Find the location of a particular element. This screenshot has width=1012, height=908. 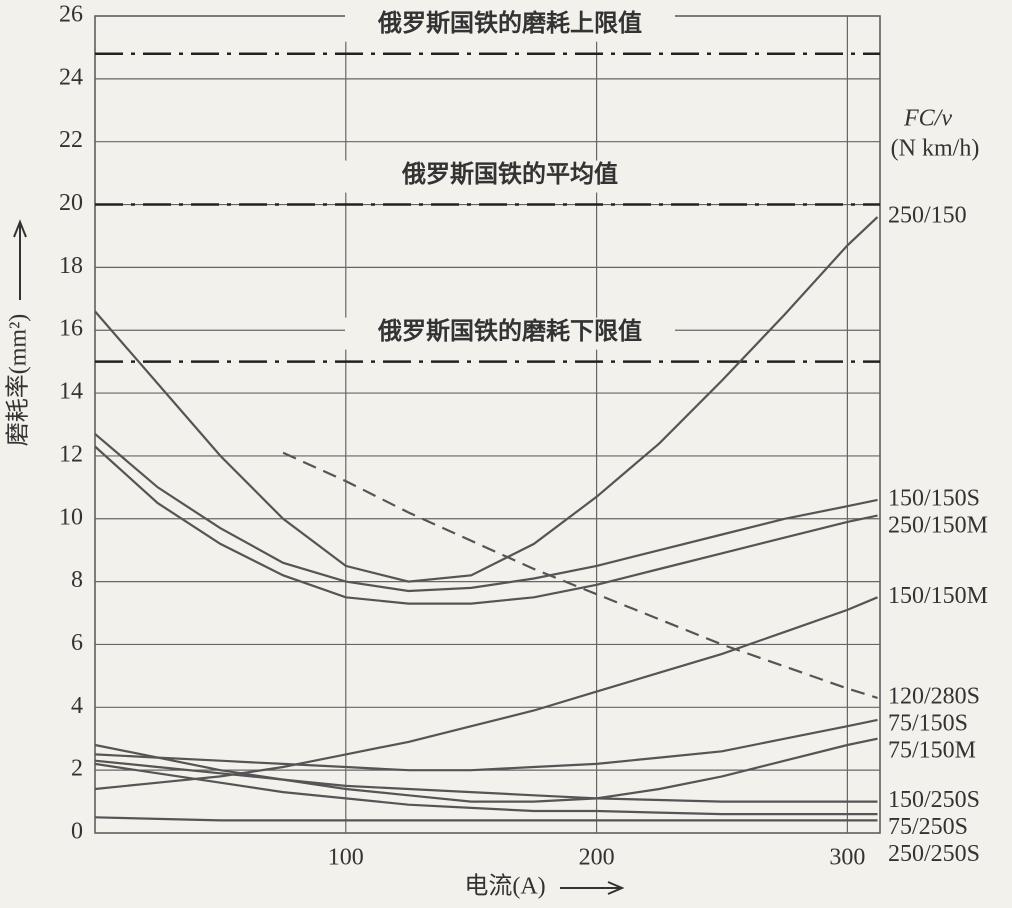

y-arrow is located at coordinates (20, 259).